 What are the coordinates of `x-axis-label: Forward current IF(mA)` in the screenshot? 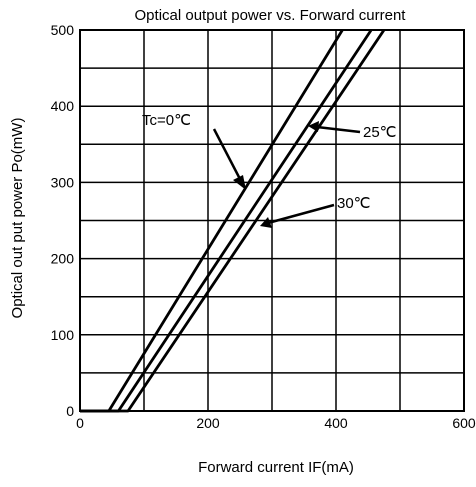 It's located at (276, 467).